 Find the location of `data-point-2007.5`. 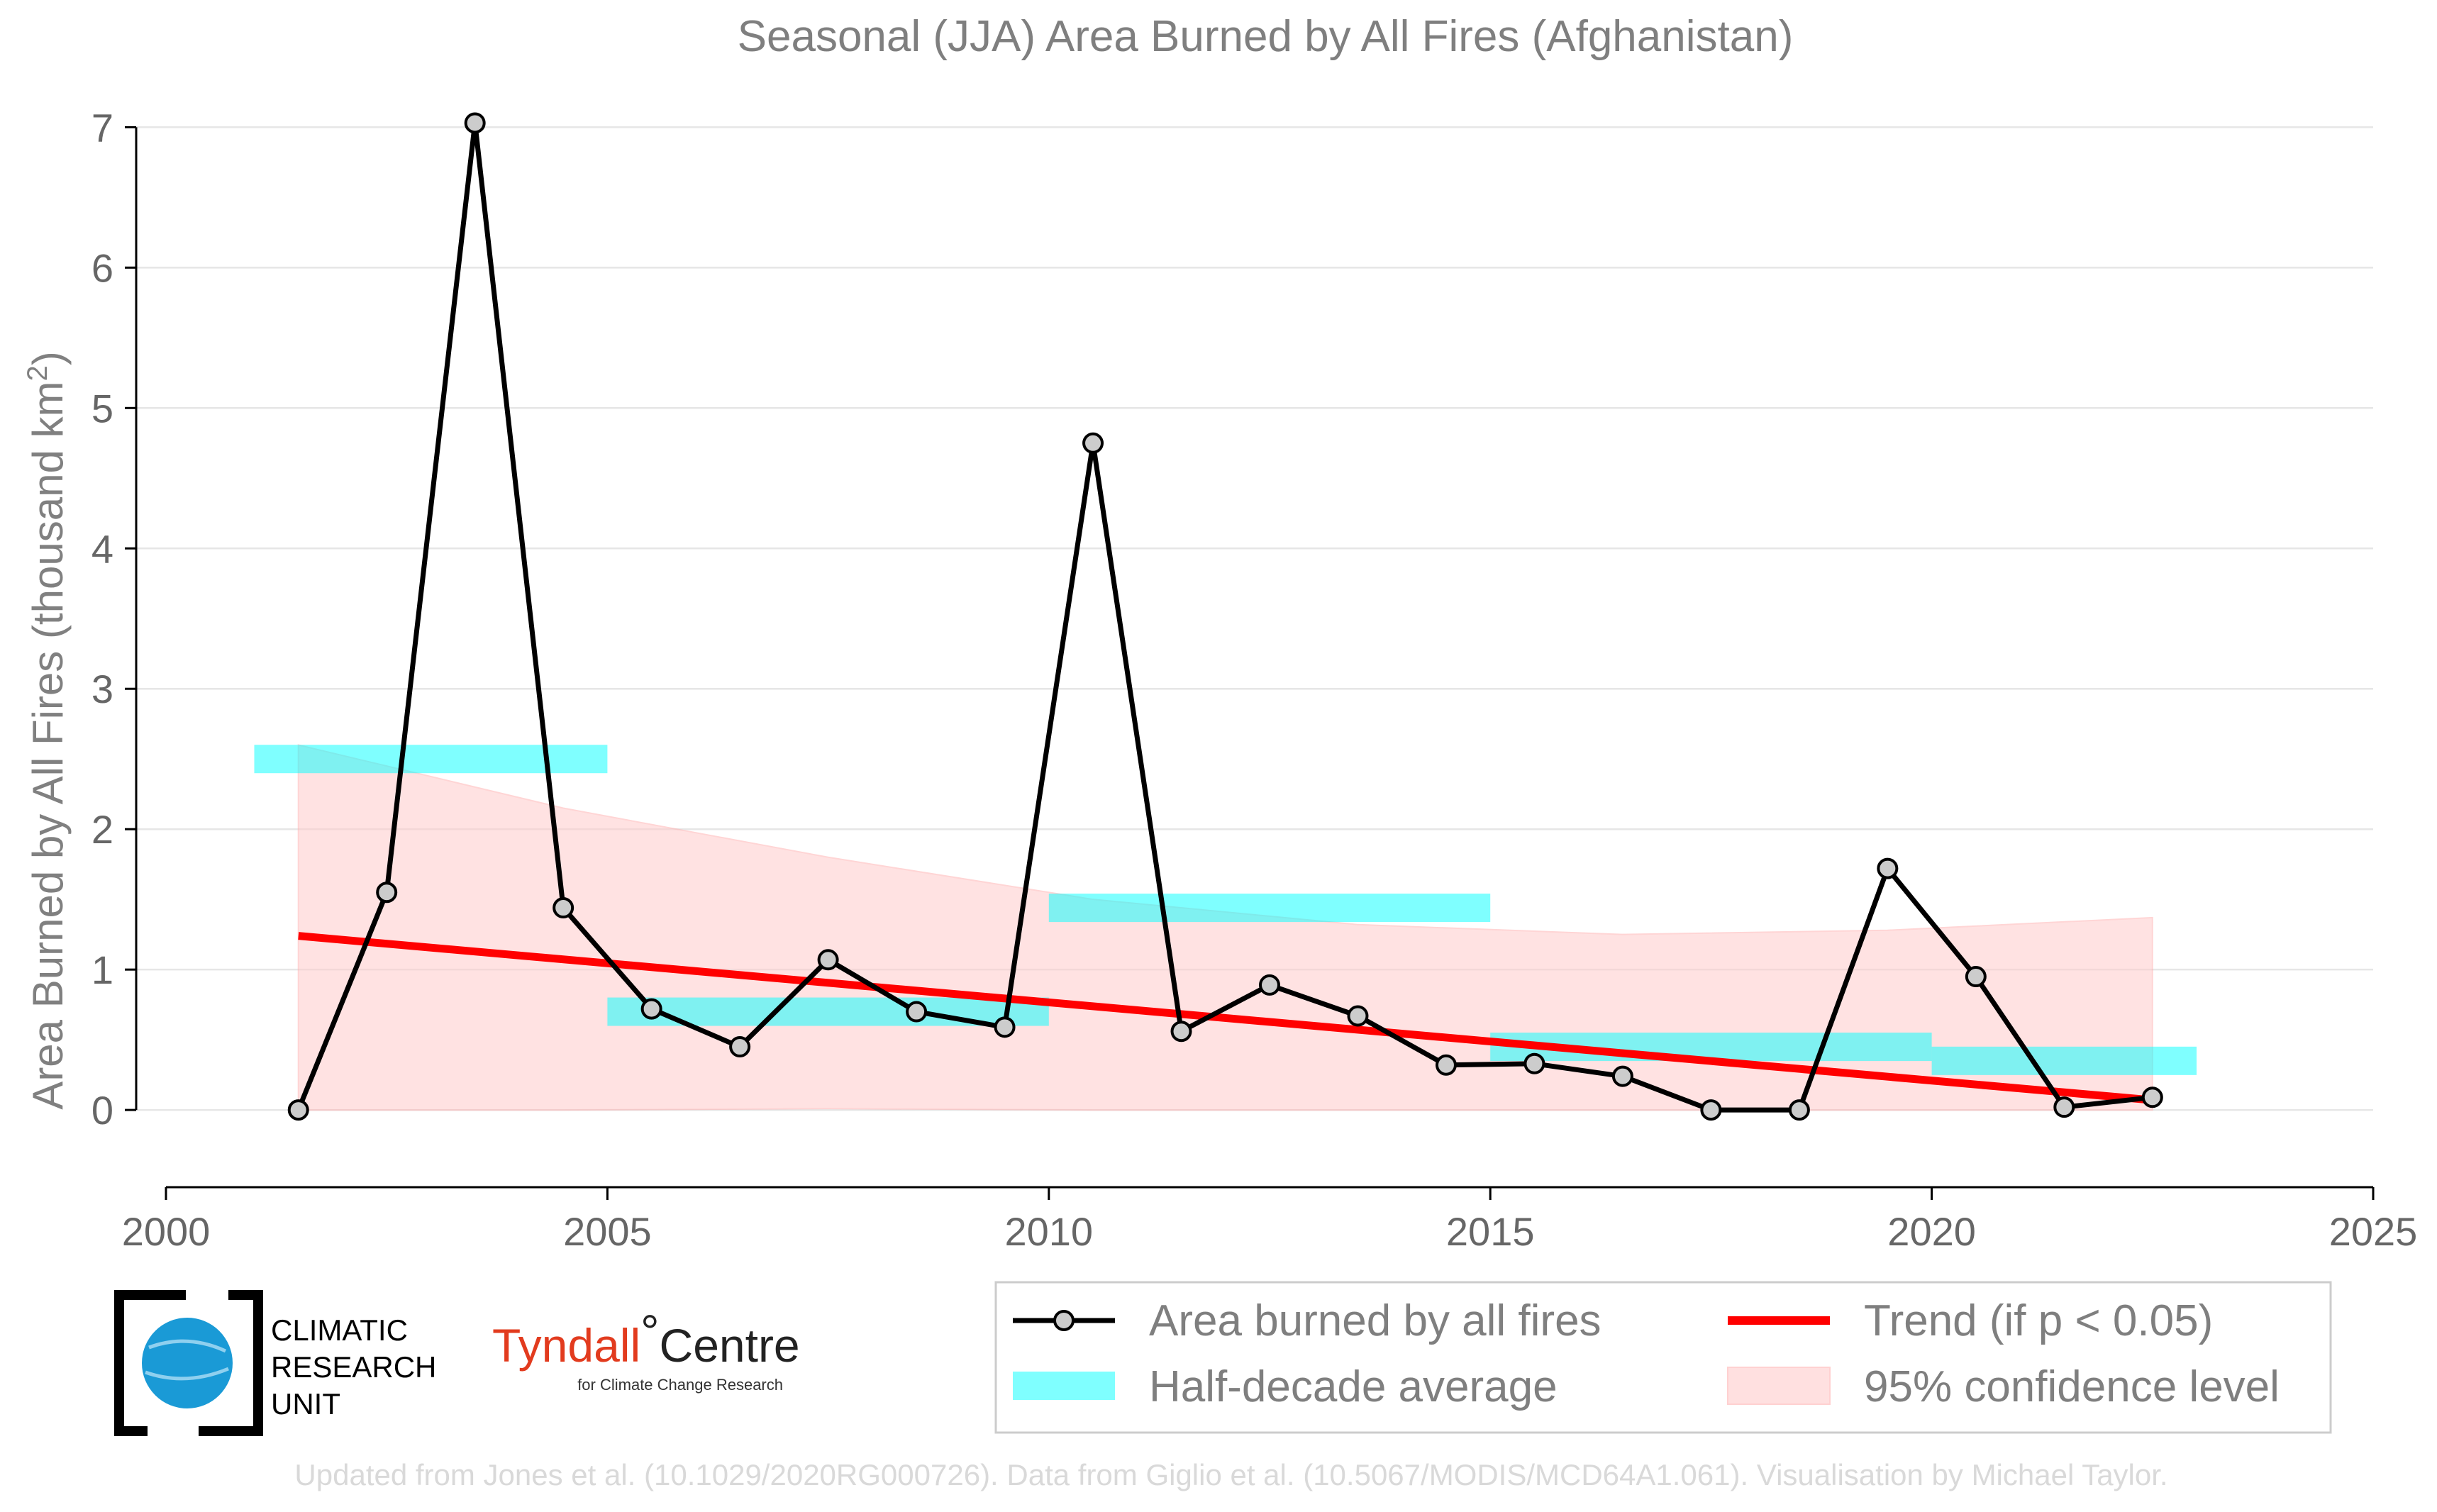

data-point-2007.5 is located at coordinates (828, 960).